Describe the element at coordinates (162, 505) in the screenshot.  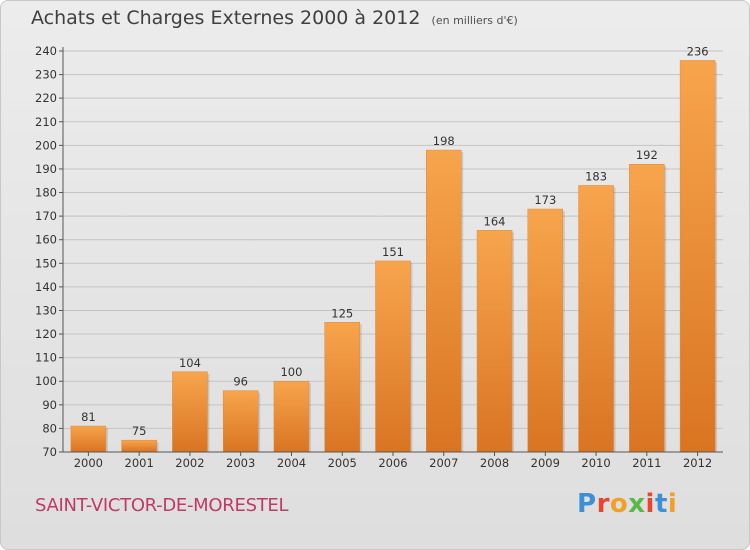
I see `commune-name: SAINT-VICTOR-DE-MORESTEL` at that location.